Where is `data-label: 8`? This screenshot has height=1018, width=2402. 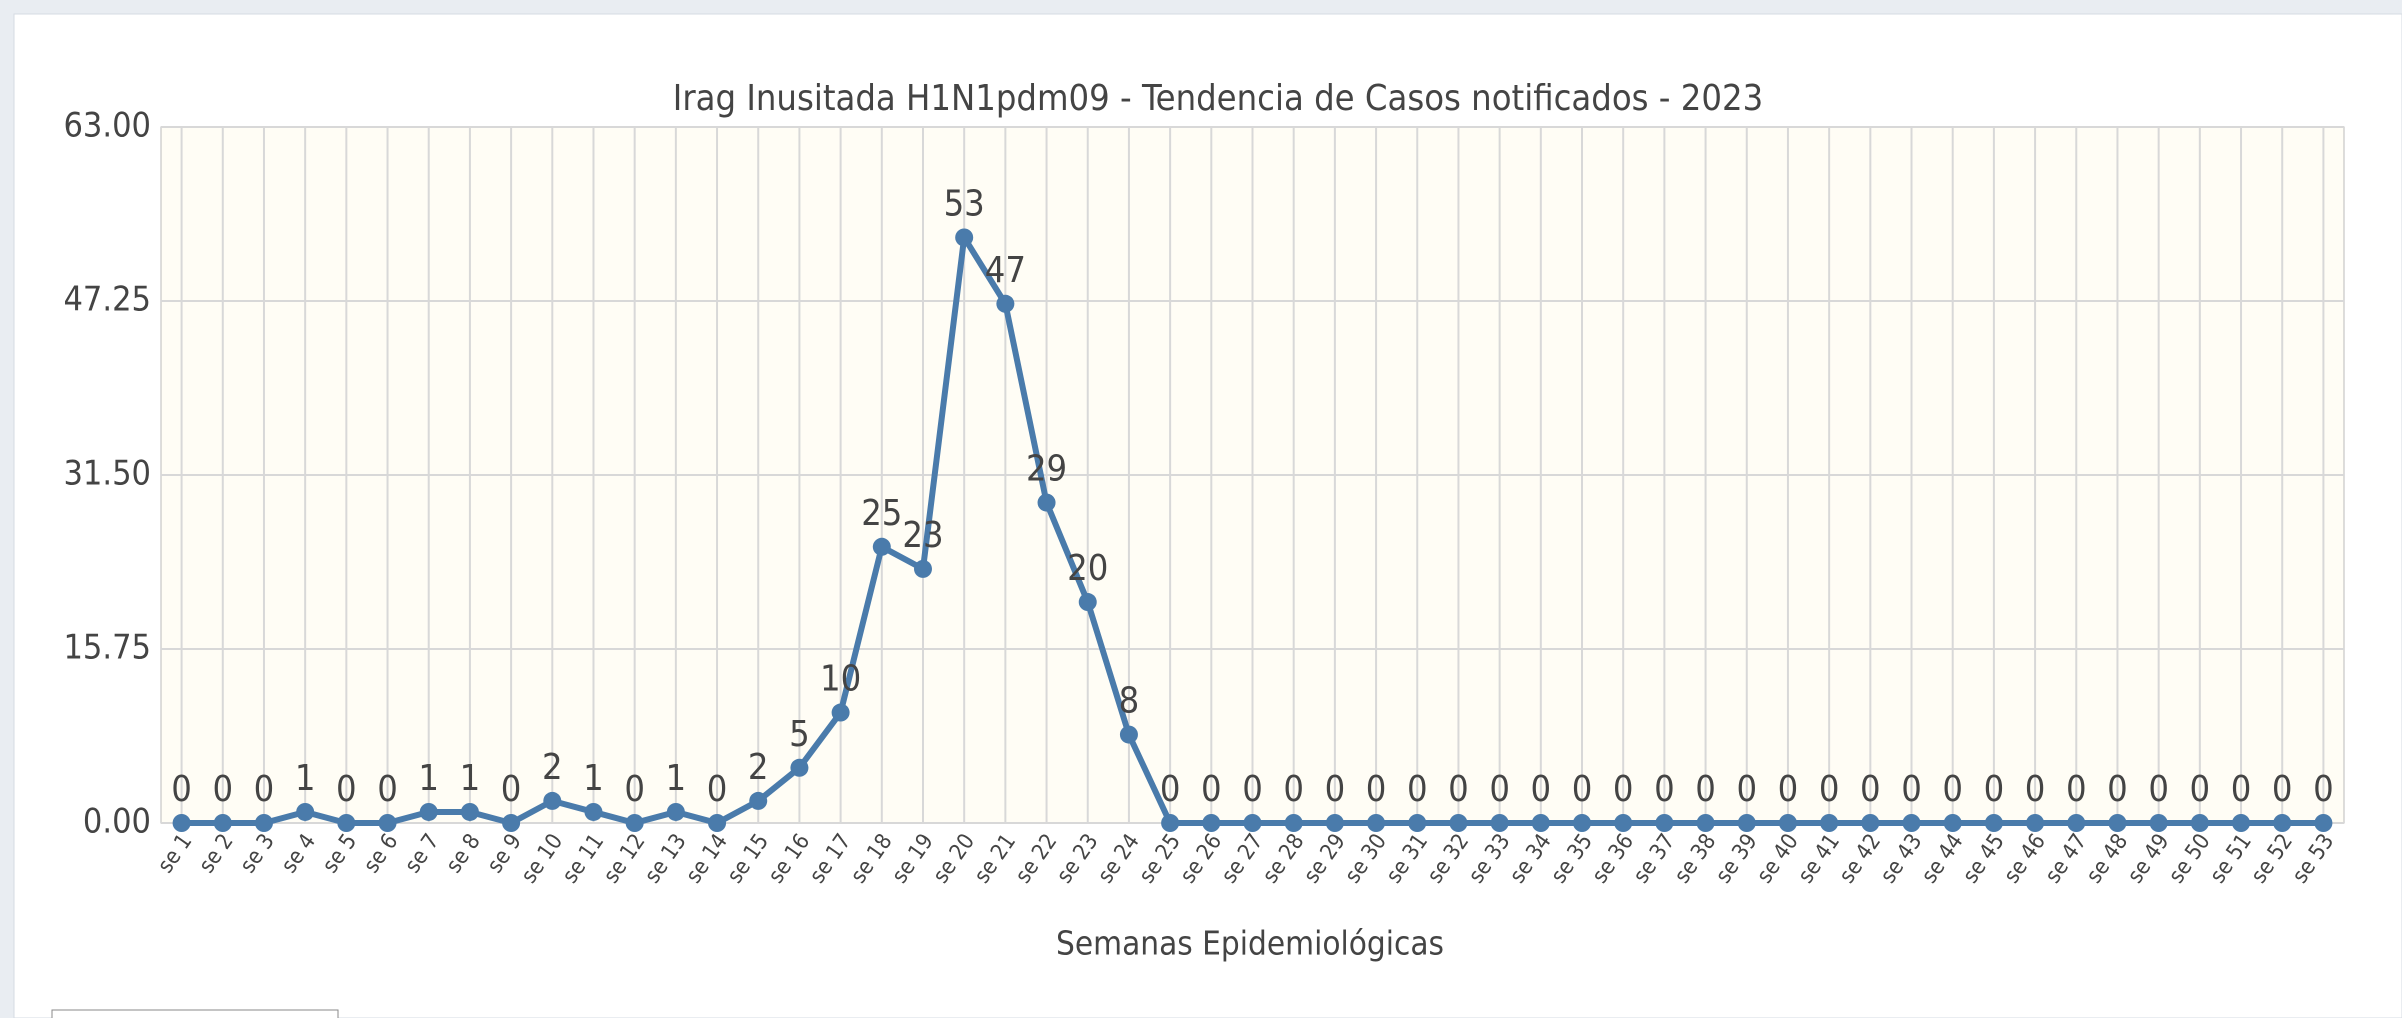 data-label: 8 is located at coordinates (1129, 701).